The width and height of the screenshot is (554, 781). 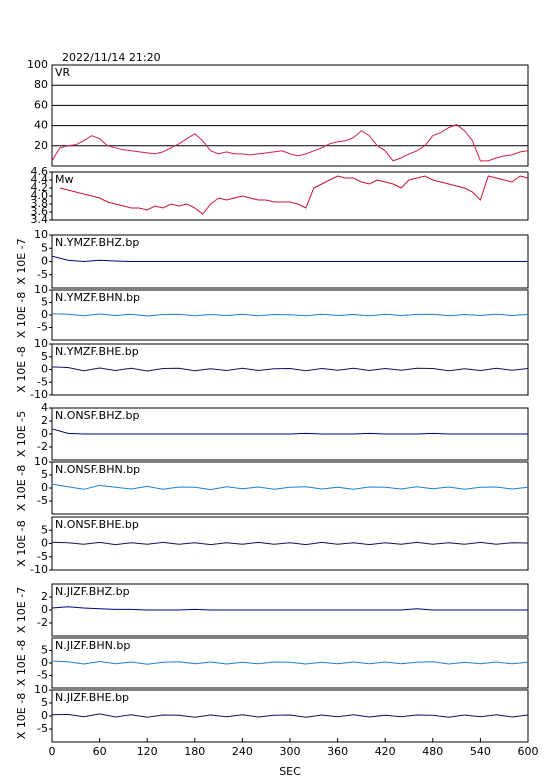 I want to click on panel-label: N.ONSF.BHE.bp, so click(x=97, y=524).